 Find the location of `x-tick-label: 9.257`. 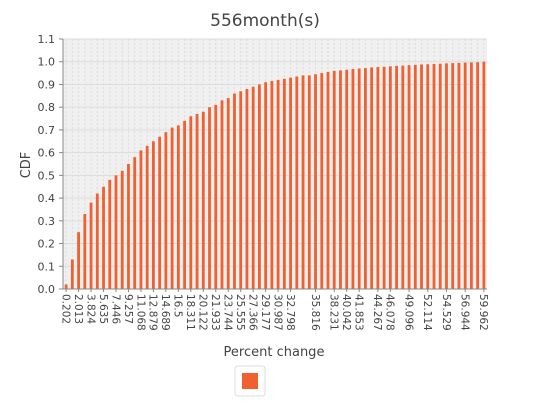

x-tick-label: 9.257 is located at coordinates (128, 309).